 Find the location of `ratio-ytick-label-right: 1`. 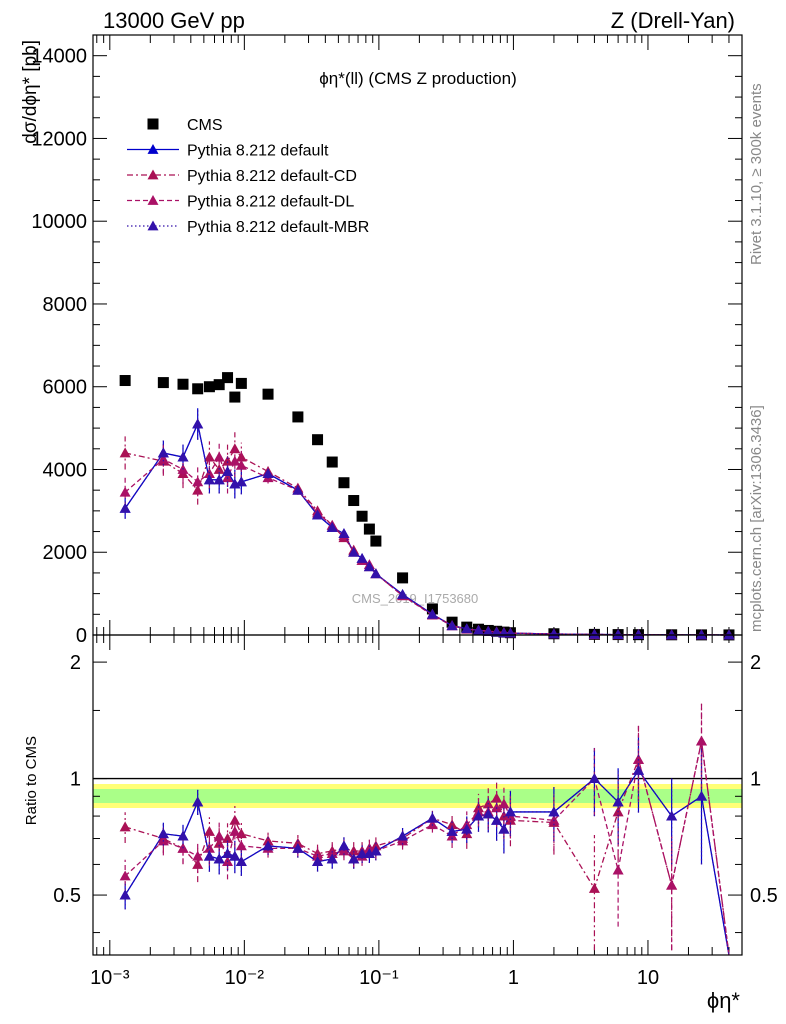

ratio-ytick-label-right: 1 is located at coordinates (755, 780).